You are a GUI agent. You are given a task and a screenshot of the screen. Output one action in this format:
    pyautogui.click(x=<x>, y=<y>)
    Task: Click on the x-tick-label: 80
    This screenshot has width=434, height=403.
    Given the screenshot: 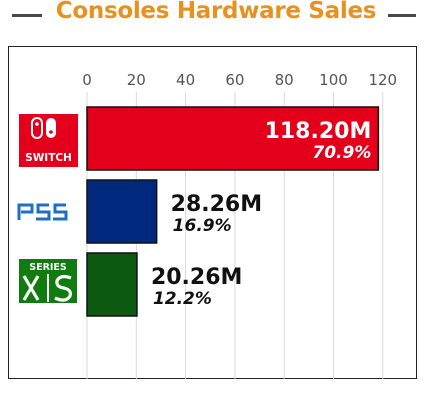 What is the action you would take?
    pyautogui.click(x=284, y=80)
    